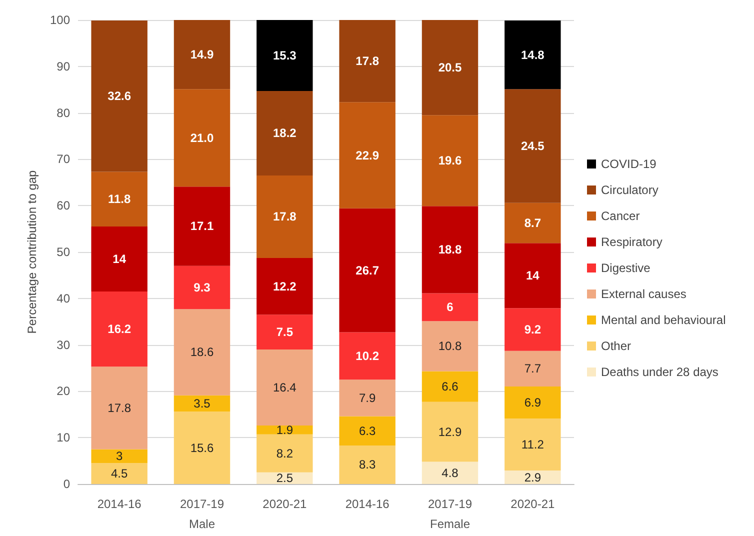  I want to click on data-label: 11.8, so click(119, 199).